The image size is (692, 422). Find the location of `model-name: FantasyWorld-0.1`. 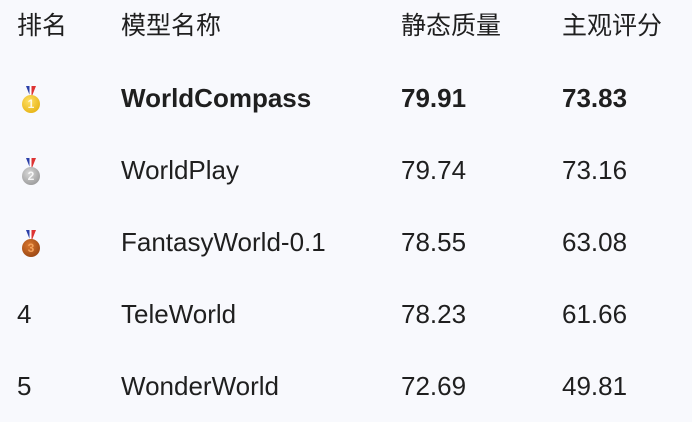

model-name: FantasyWorld-0.1 is located at coordinates (223, 242).